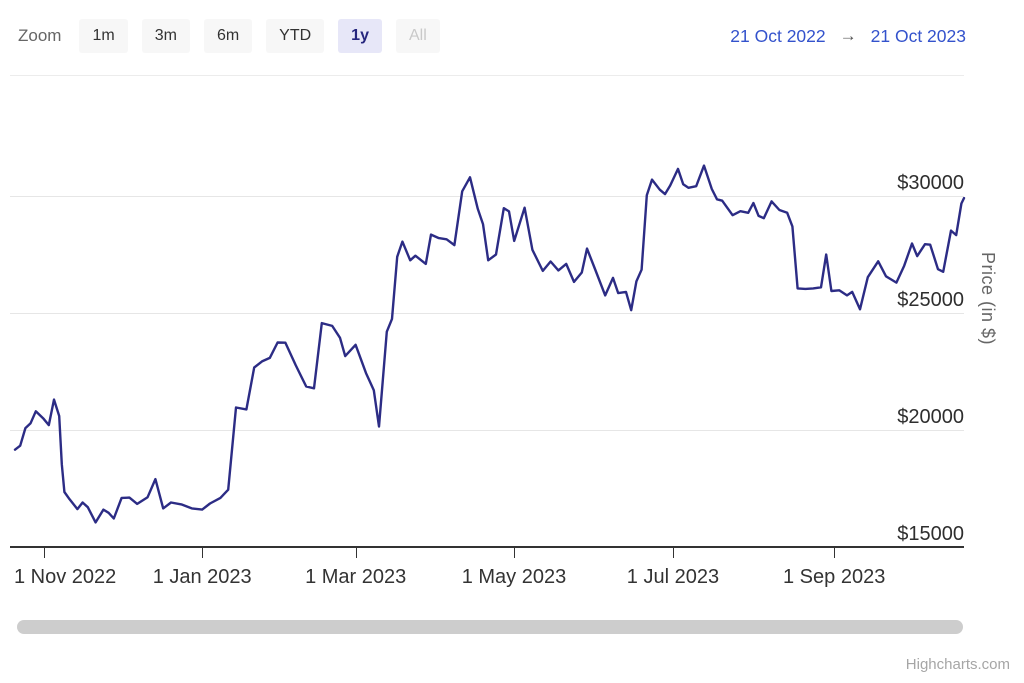  I want to click on x-axis-label: 1 Mar 2023, so click(356, 577).